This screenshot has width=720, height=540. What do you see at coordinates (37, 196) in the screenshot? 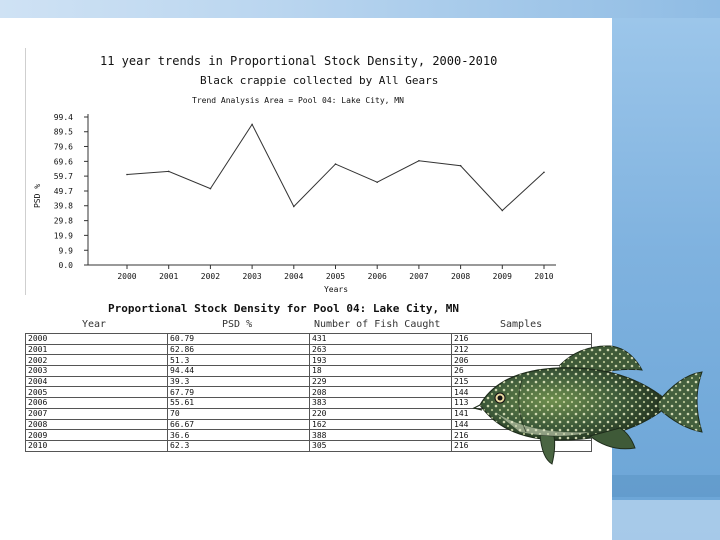
I see `y-axis-label: PSD %` at bounding box center [37, 196].